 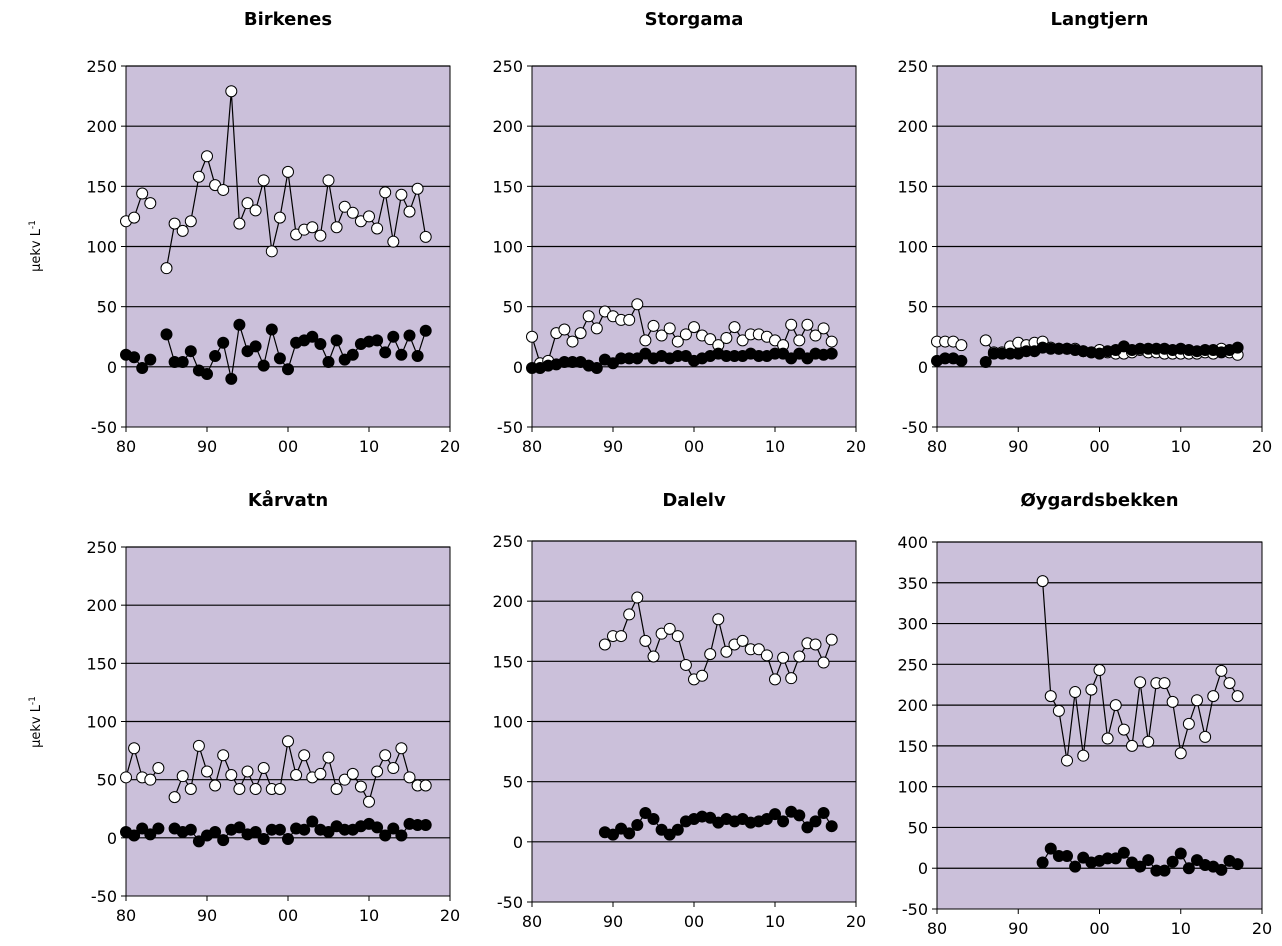 What do you see at coordinates (1084, 232) in the screenshot?
I see `chart-panel-3: -50 0 50 100 150 200 250 80 90 00 10 20 Langtjern` at bounding box center [1084, 232].